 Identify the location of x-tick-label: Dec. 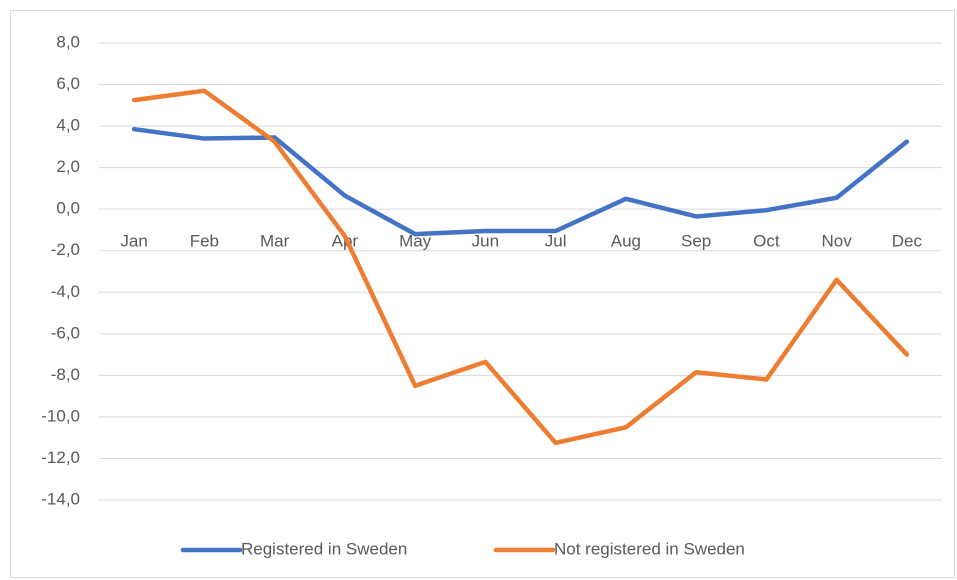
(907, 241).